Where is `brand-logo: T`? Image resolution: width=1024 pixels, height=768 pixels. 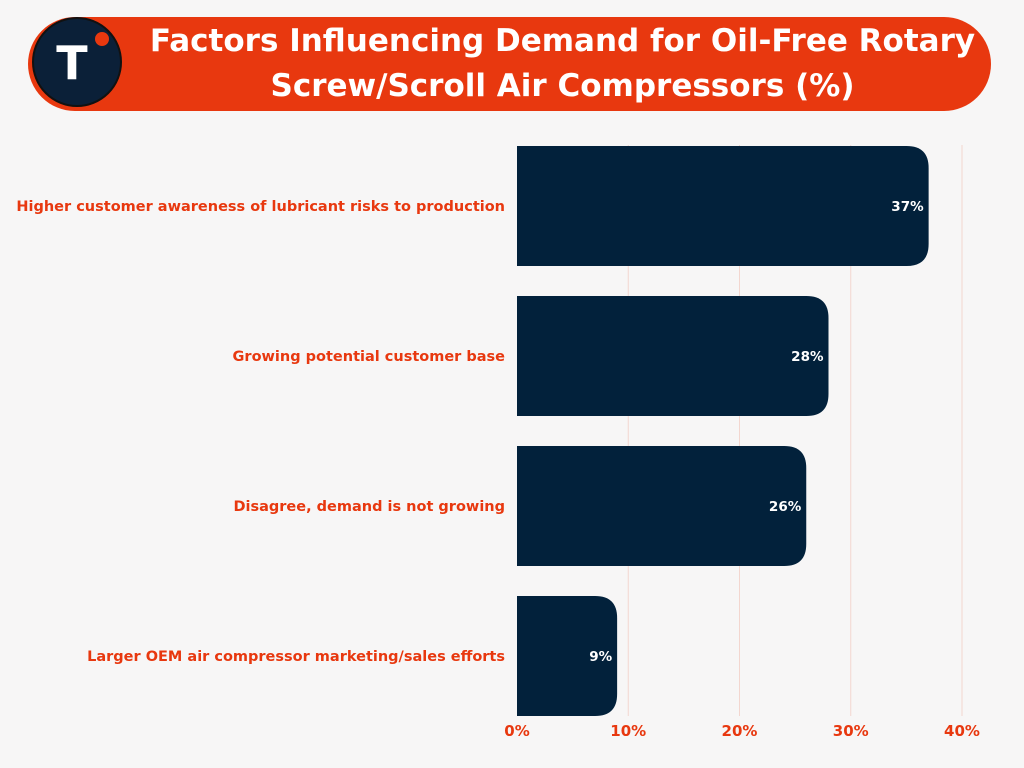 brand-logo: T is located at coordinates (77, 62).